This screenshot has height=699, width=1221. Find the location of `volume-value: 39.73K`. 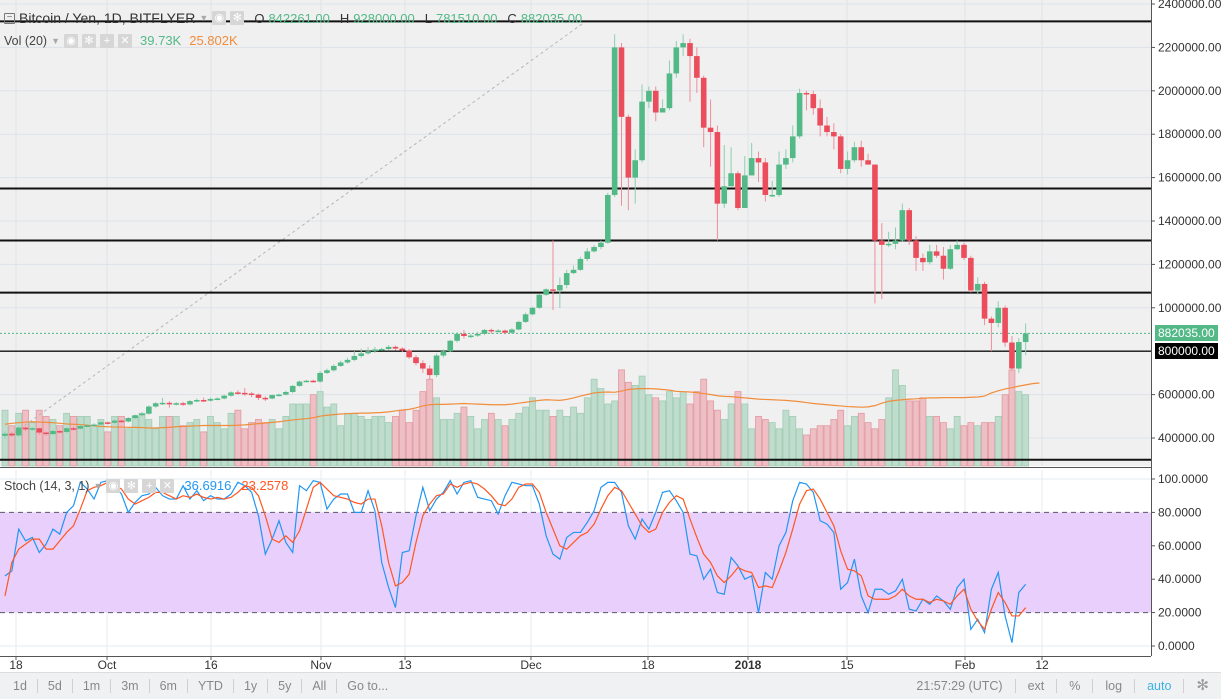

volume-value: 39.73K is located at coordinates (161, 40).